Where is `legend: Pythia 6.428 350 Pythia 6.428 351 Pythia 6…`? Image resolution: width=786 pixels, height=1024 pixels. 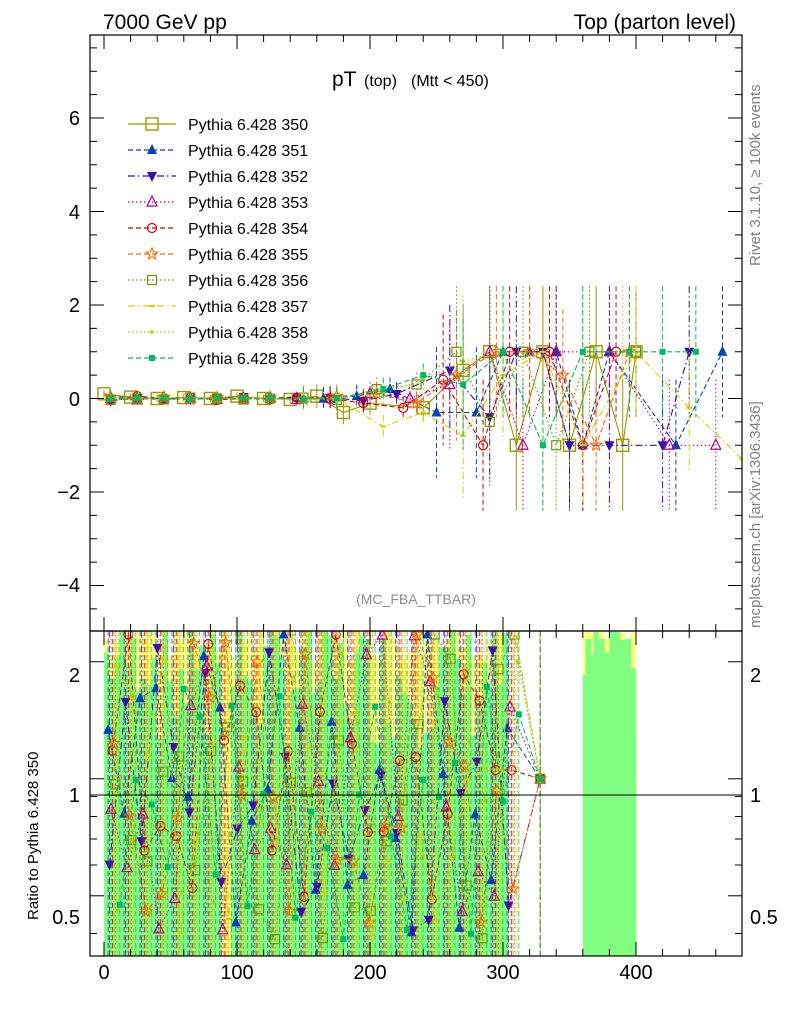 legend: Pythia 6.428 350 Pythia 6.428 351 Pythia 6… is located at coordinates (218, 242).